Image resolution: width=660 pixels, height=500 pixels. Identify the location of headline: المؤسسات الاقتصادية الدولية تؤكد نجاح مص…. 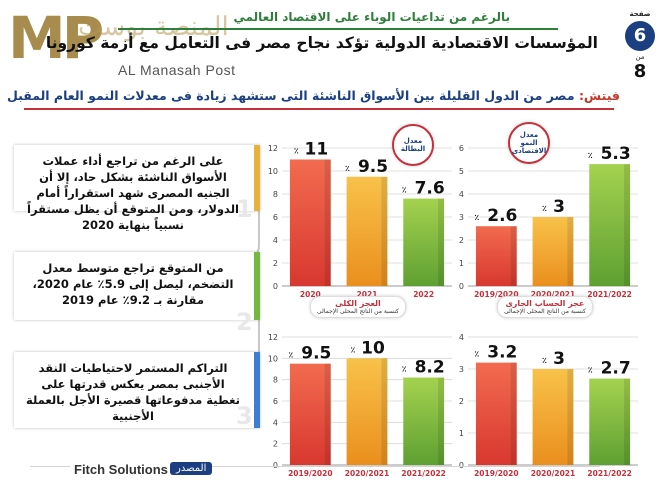
(321, 43).